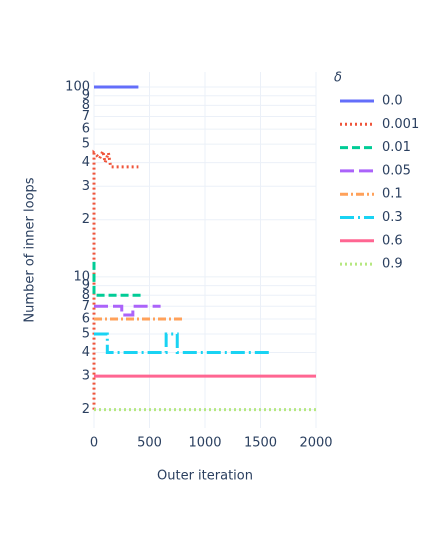 Image resolution: width=428 pixels, height=533 pixels. I want to click on x-tick-label: 2000, so click(315, 443).